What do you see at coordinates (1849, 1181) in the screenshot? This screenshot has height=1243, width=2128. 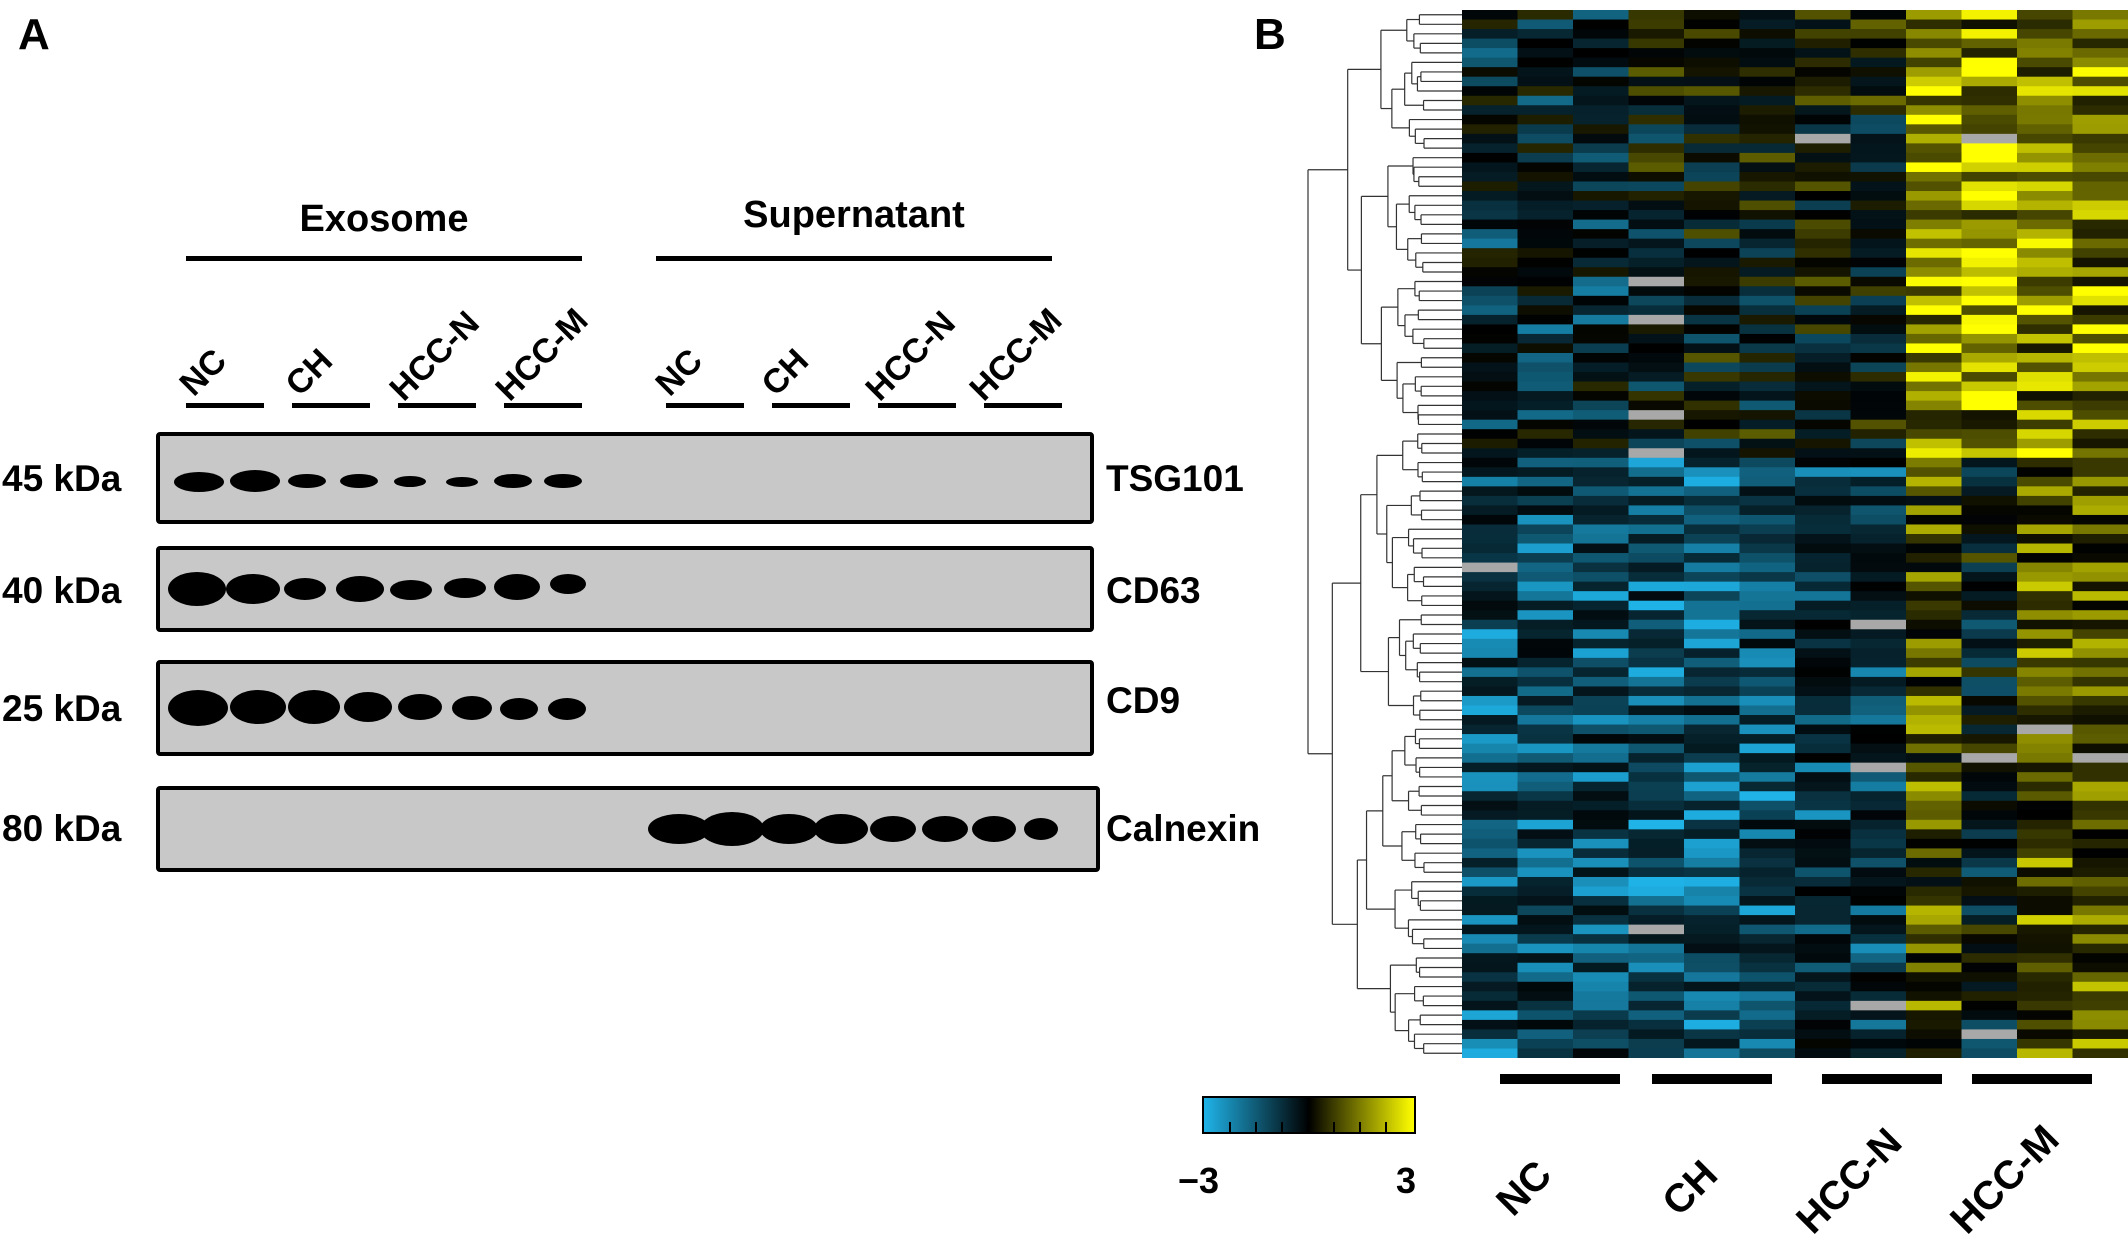 I see `group-label-hccn: HCC-N` at bounding box center [1849, 1181].